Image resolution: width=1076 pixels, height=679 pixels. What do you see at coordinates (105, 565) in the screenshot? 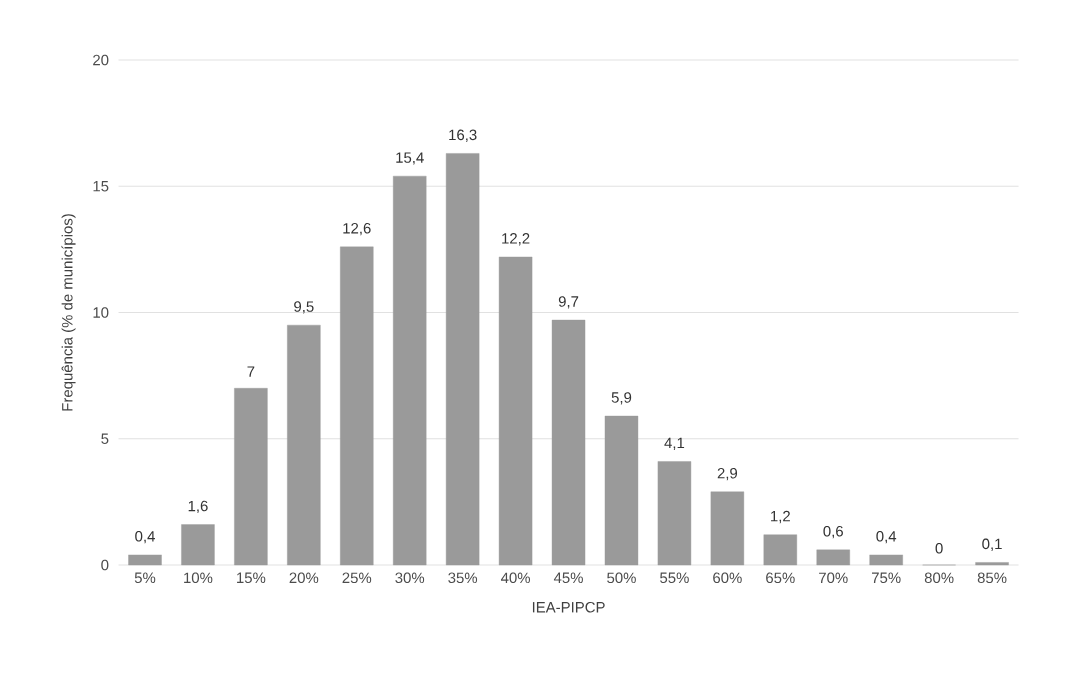
I see `y-tick-label: 0` at bounding box center [105, 565].